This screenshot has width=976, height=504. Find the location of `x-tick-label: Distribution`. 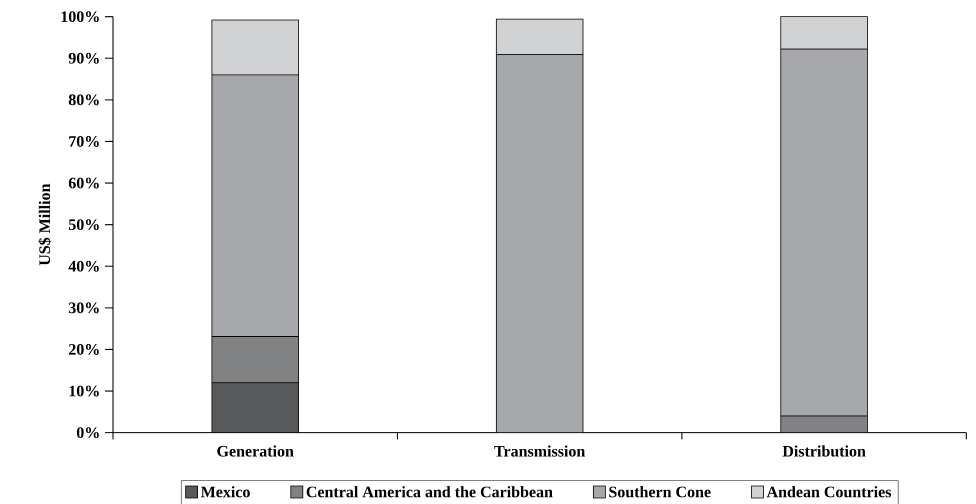

x-tick-label: Distribution is located at coordinates (824, 451).